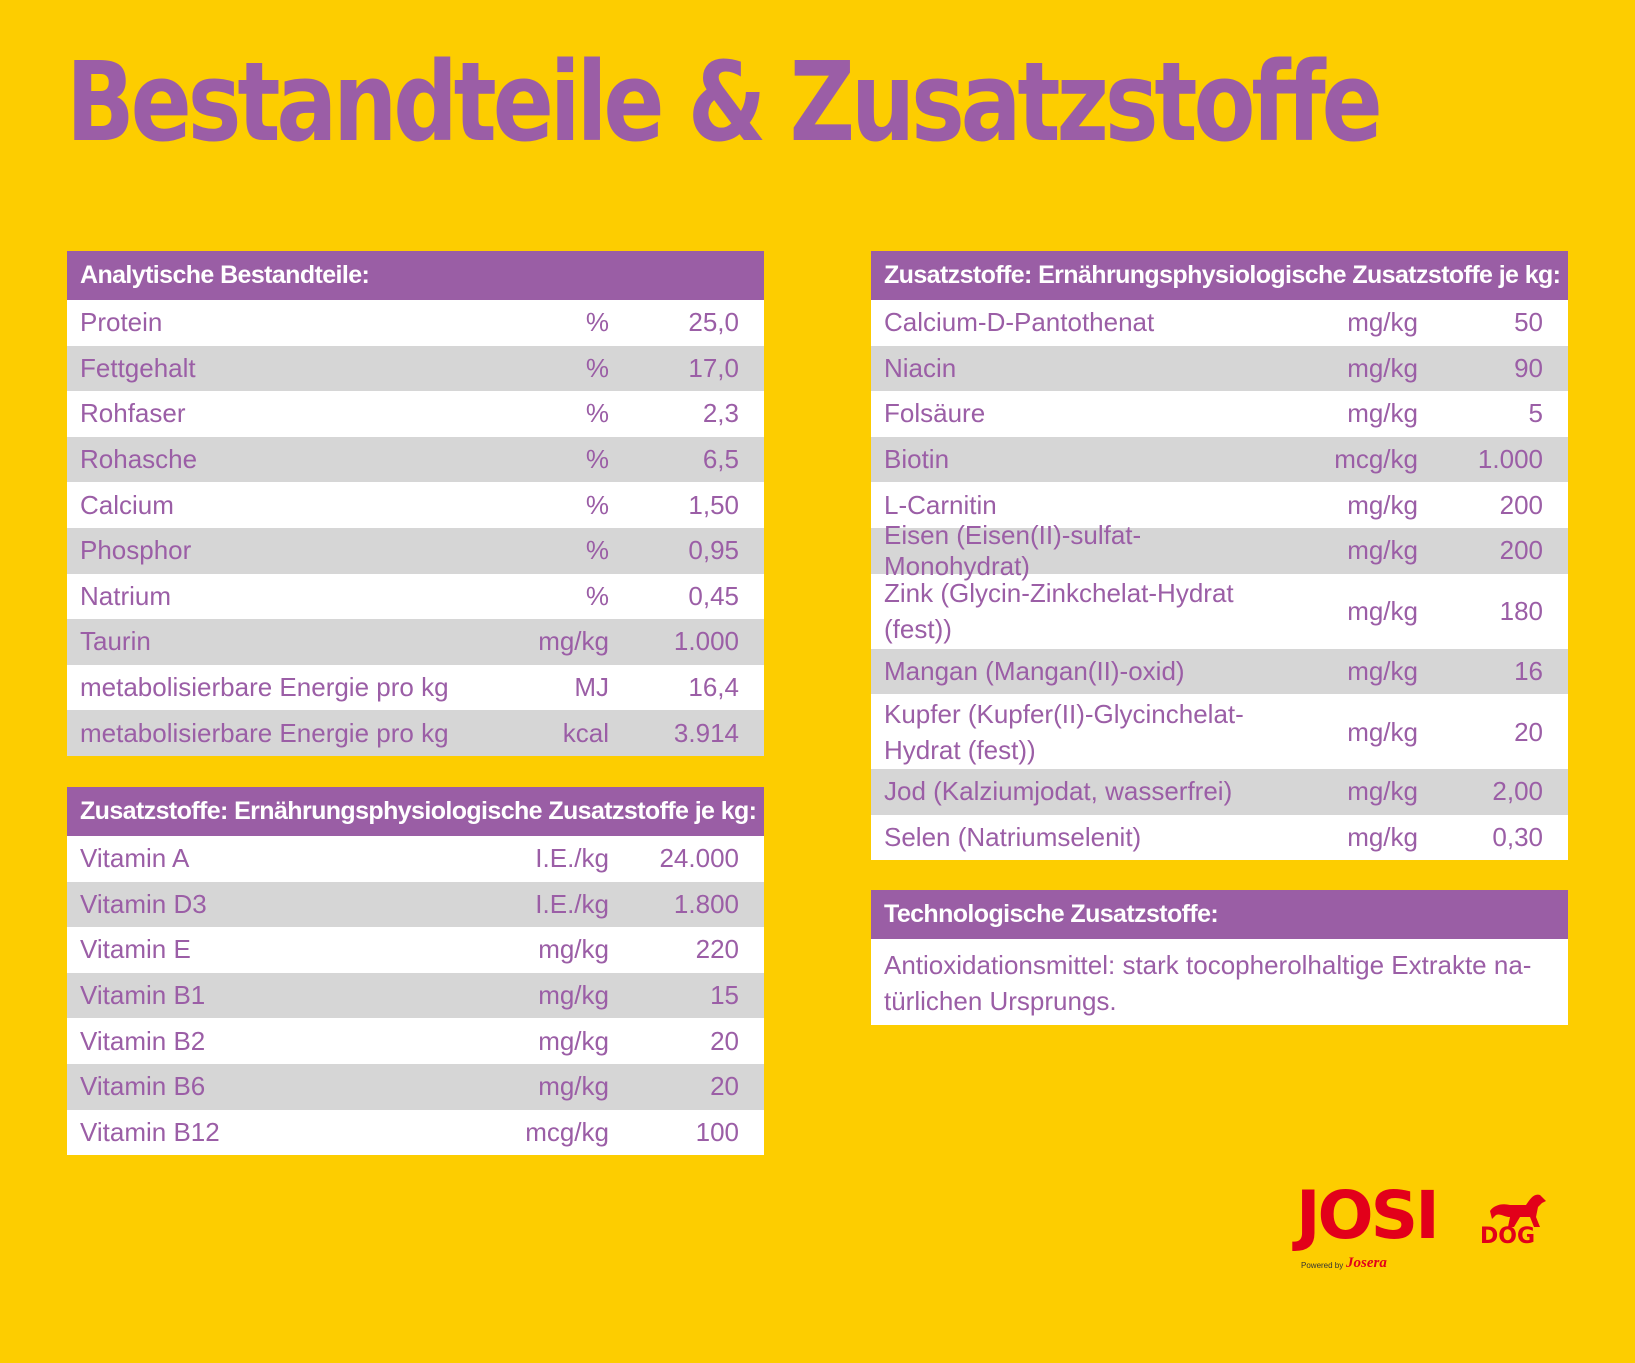 This screenshot has height=1363, width=1635. What do you see at coordinates (1058, 791) in the screenshot?
I see `row-name: Jod (Kalziumjodat, wasserfrei)` at bounding box center [1058, 791].